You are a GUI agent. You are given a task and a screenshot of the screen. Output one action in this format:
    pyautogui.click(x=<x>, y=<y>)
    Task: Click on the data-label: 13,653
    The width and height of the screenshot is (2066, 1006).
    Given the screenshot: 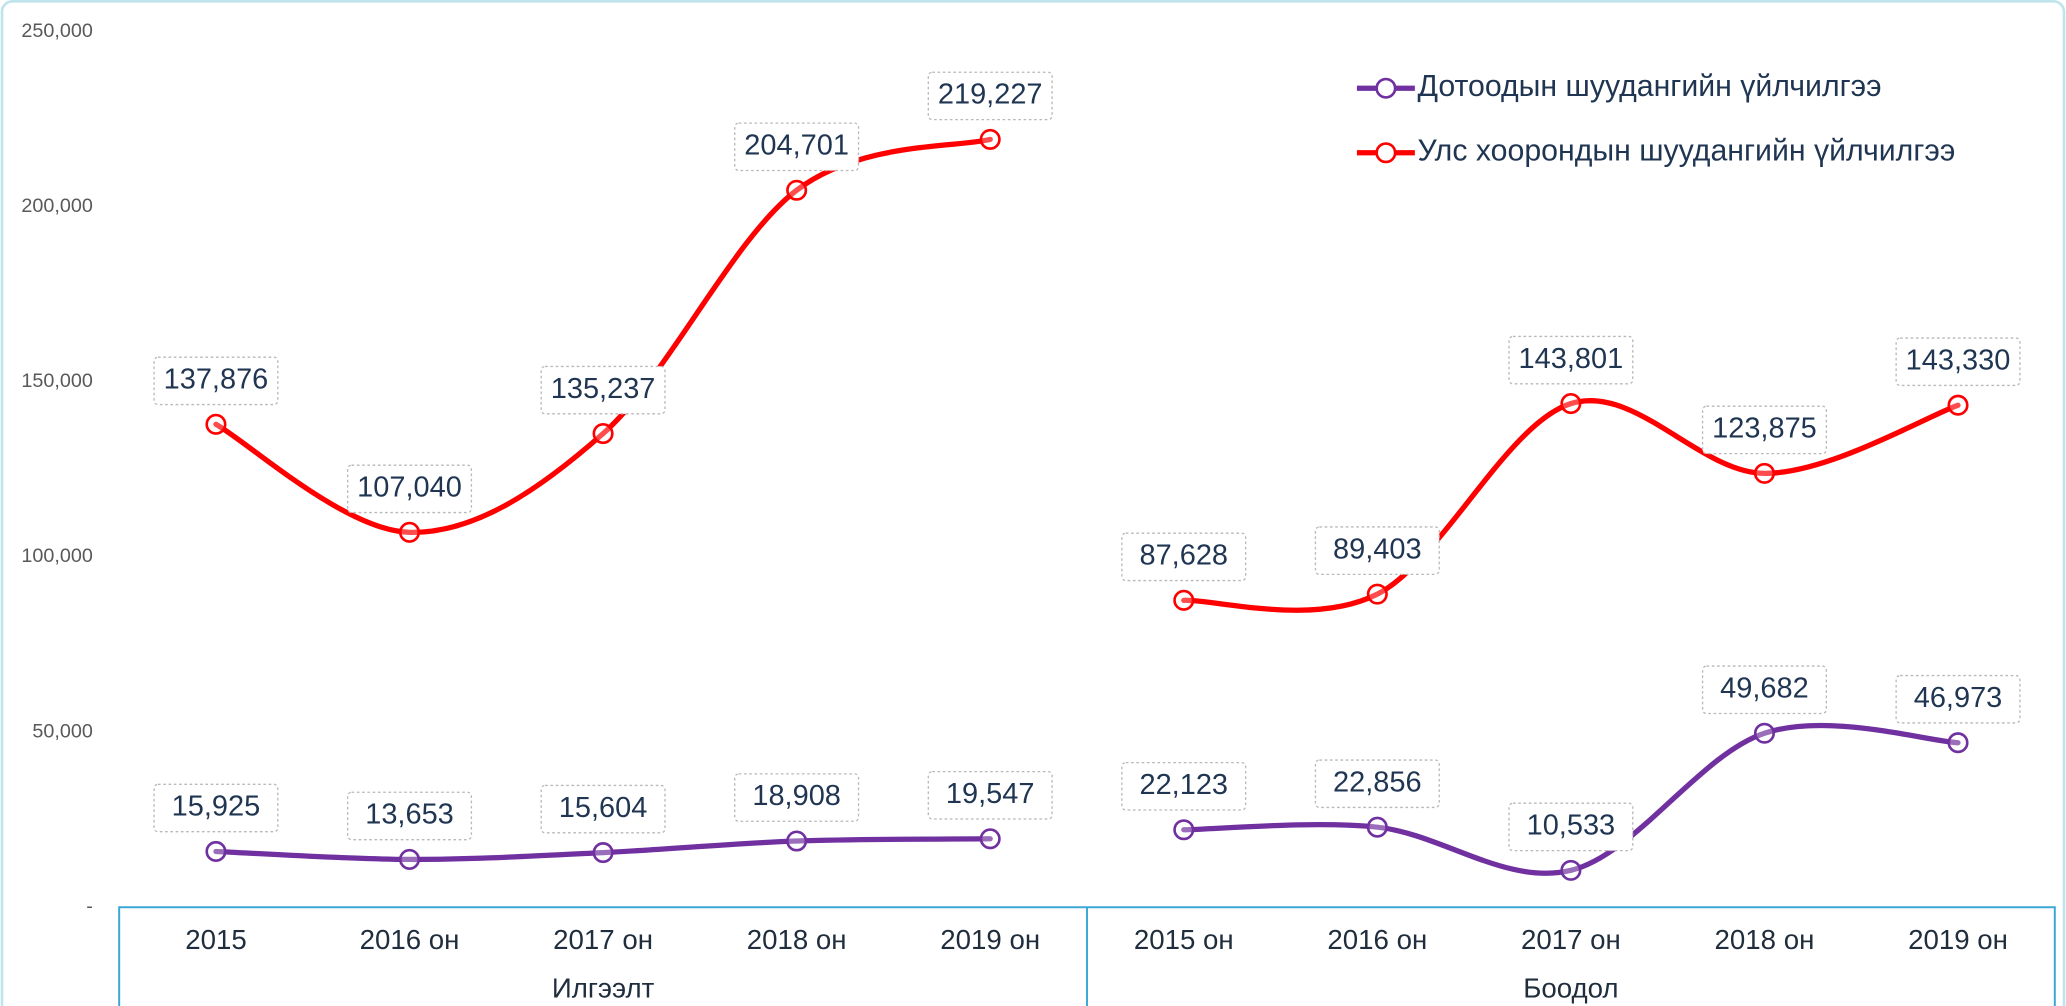 What is the action you would take?
    pyautogui.click(x=409, y=815)
    